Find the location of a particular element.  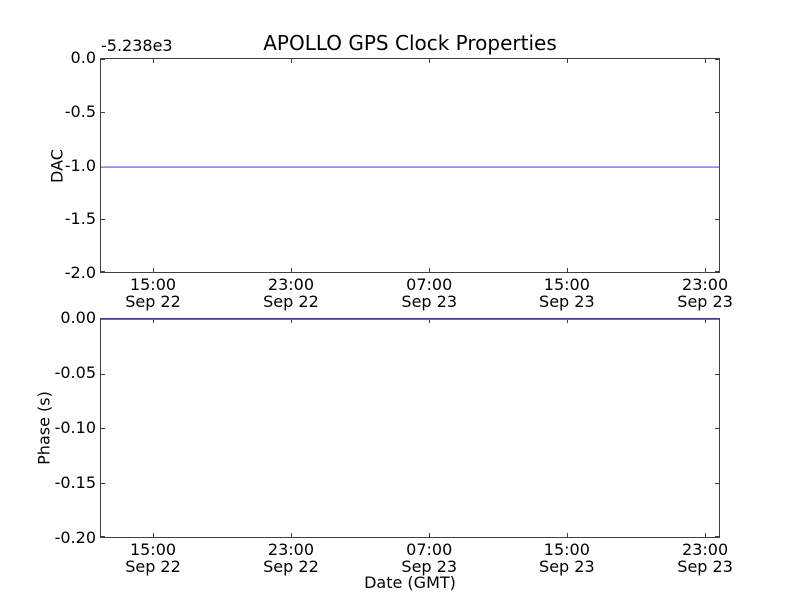

phase-data-line is located at coordinates (410, 319).